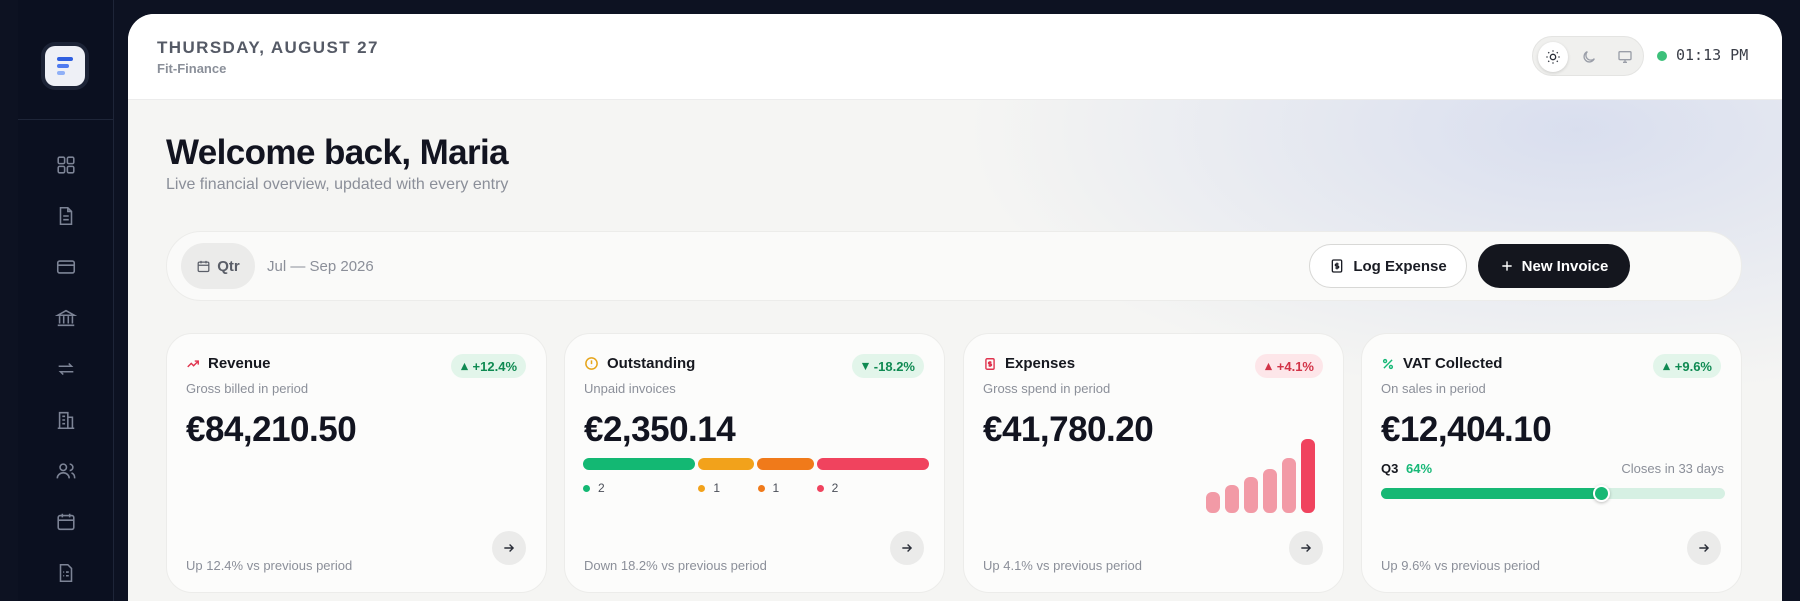  I want to click on log-expense-button: Log Expense, so click(1388, 266).